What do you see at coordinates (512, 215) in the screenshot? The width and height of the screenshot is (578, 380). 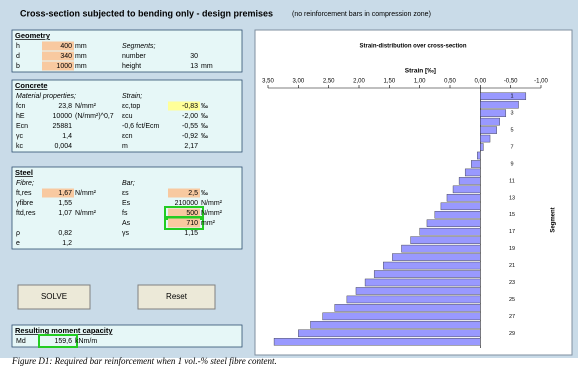 I see `y-tick-label: 15` at bounding box center [512, 215].